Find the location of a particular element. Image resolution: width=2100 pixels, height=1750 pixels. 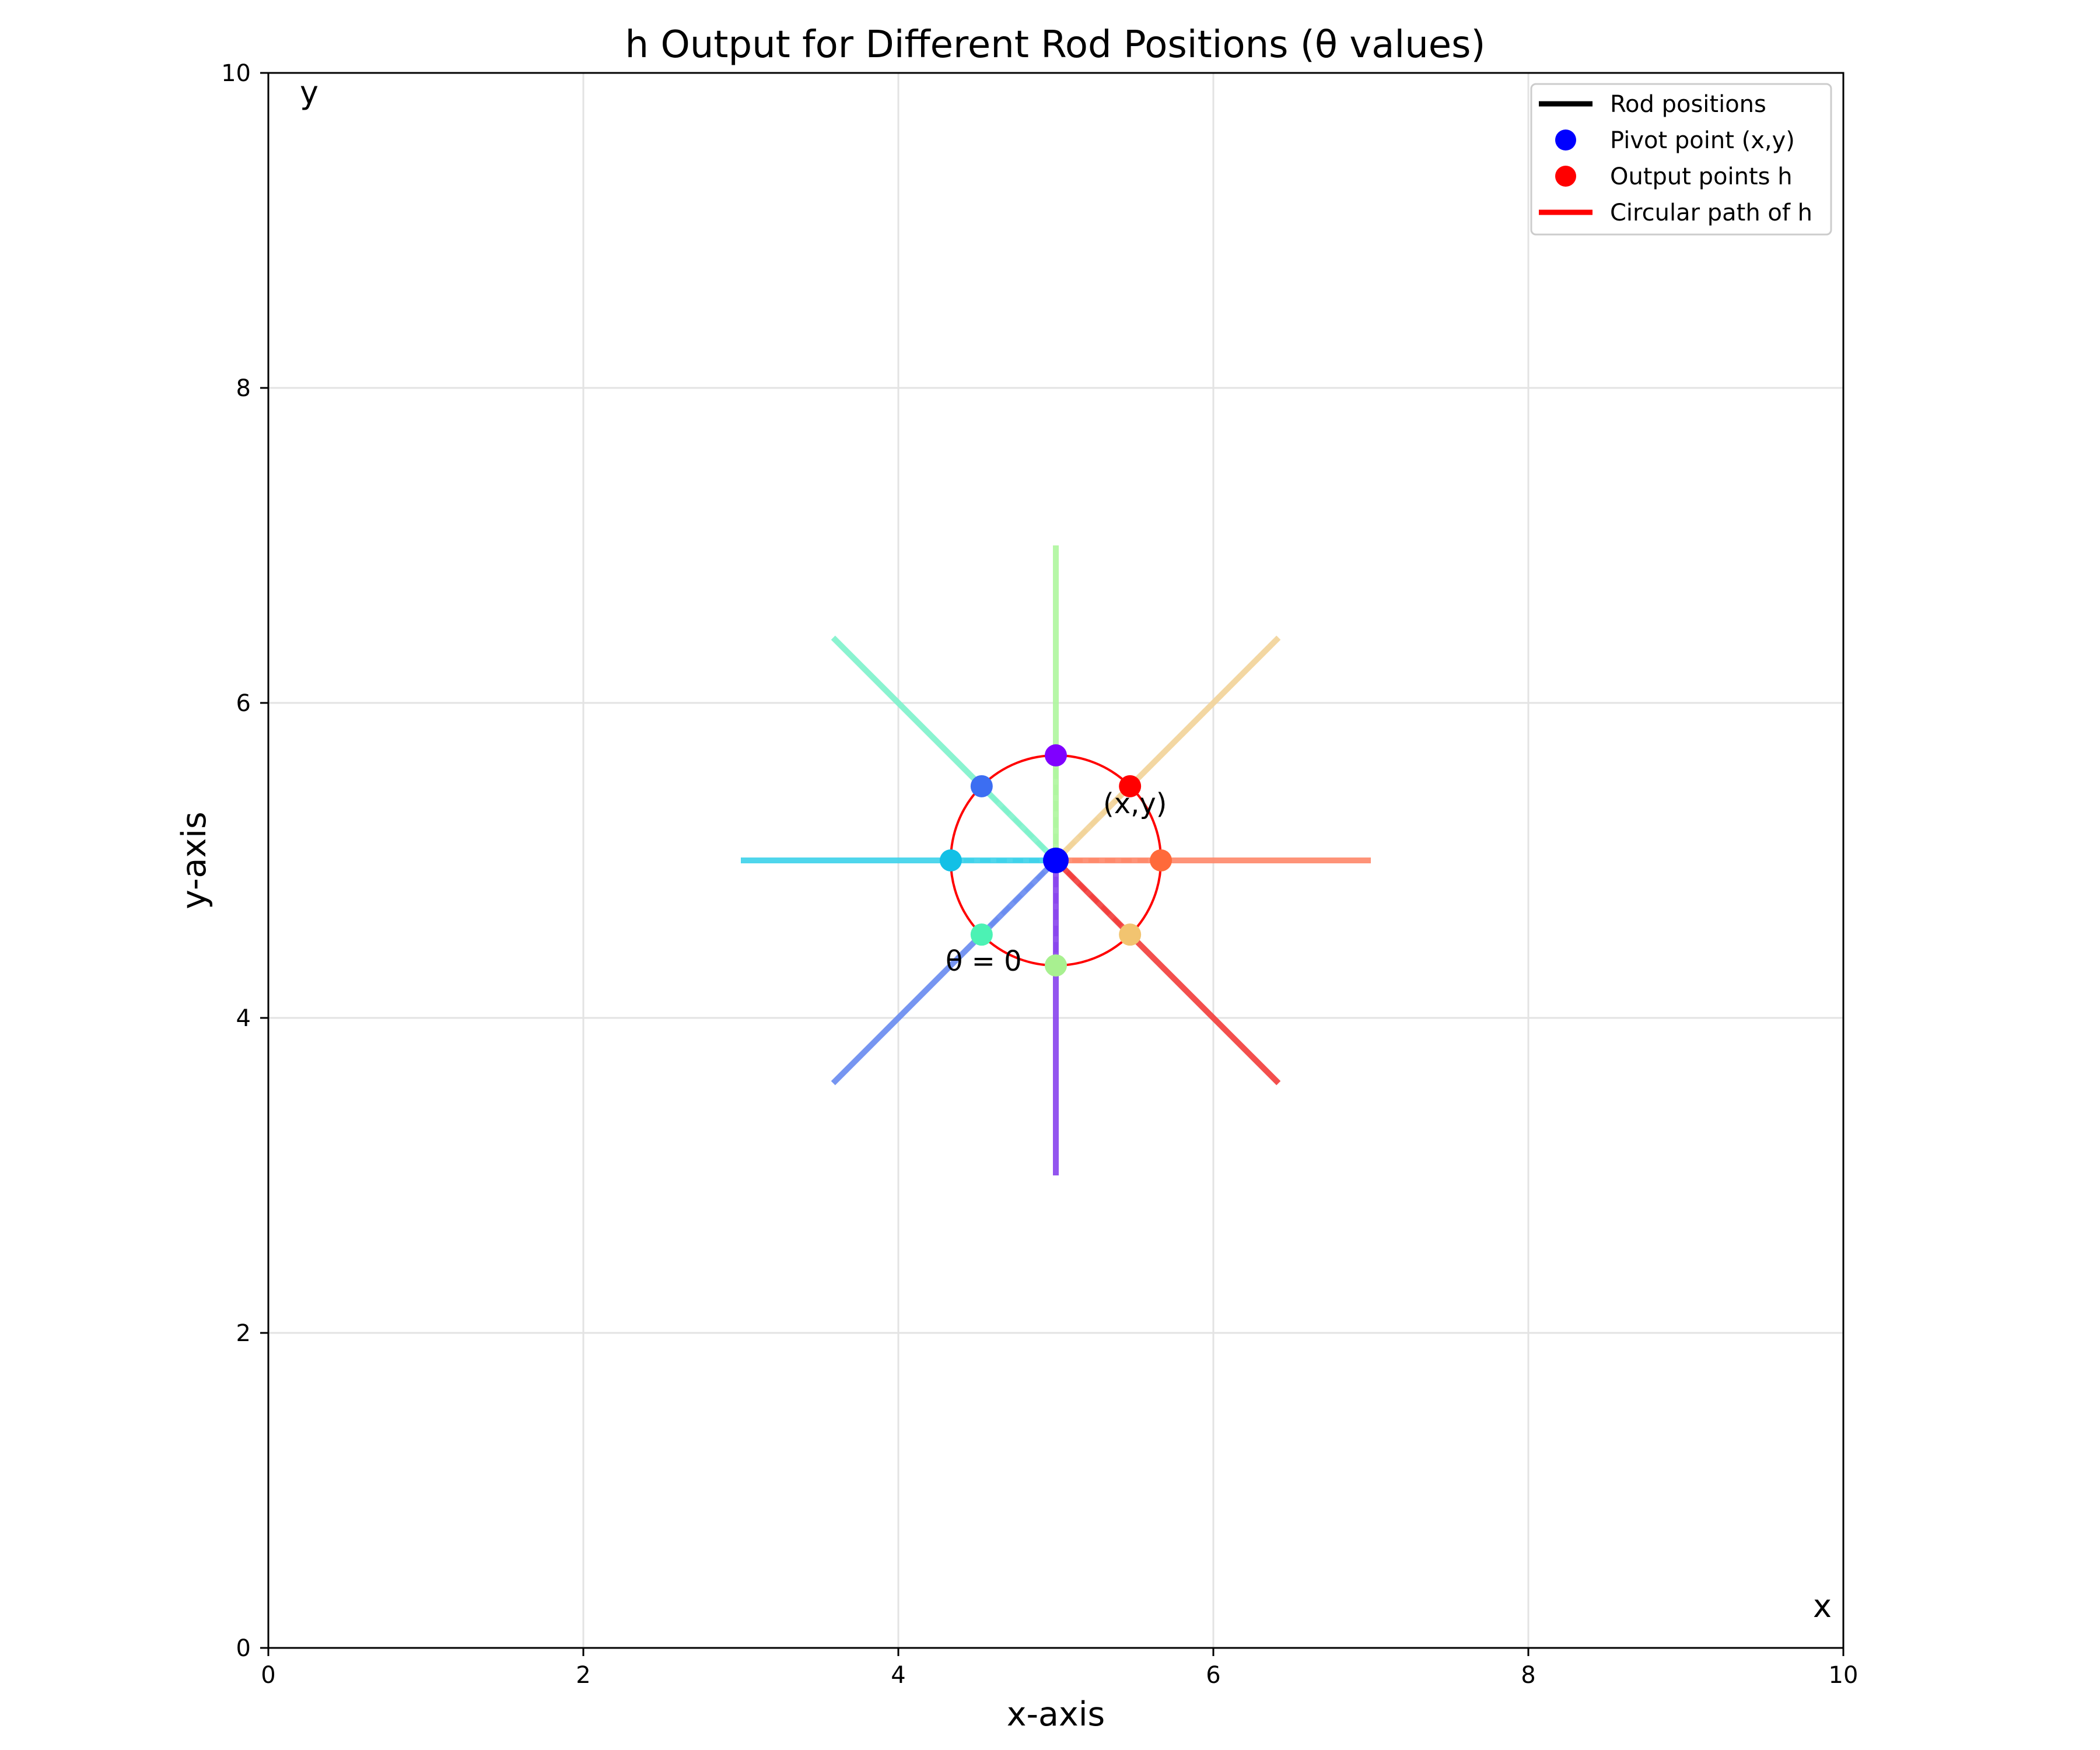

output-points is located at coordinates (1055, 860).